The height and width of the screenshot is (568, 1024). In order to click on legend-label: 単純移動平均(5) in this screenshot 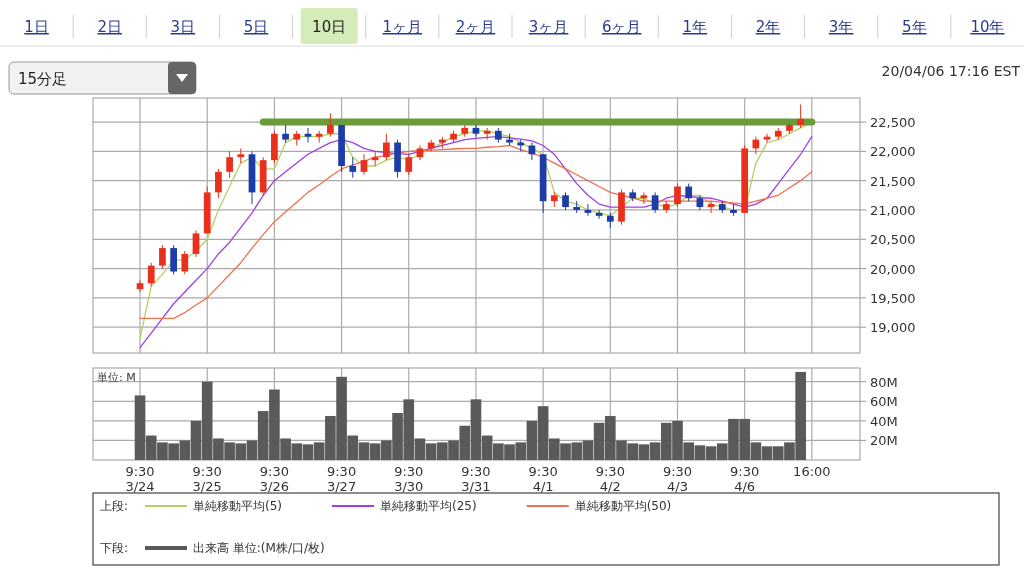, I will do `click(237, 506)`.